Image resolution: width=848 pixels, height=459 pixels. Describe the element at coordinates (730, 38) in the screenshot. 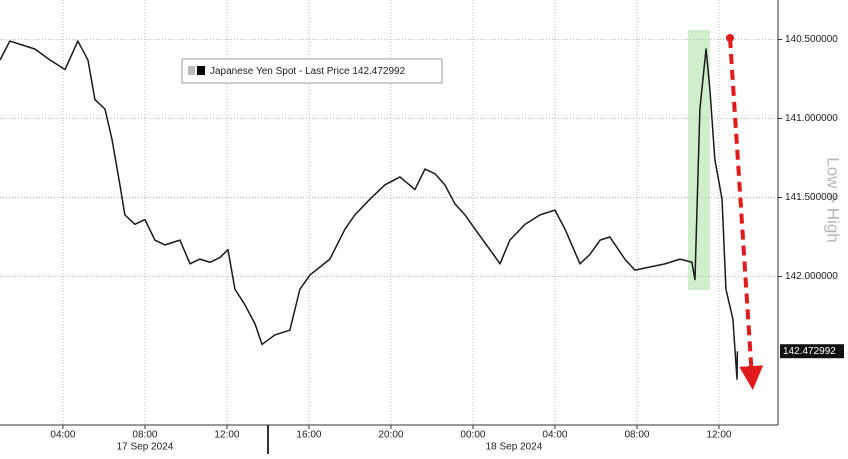

I see `arrow-start` at that location.